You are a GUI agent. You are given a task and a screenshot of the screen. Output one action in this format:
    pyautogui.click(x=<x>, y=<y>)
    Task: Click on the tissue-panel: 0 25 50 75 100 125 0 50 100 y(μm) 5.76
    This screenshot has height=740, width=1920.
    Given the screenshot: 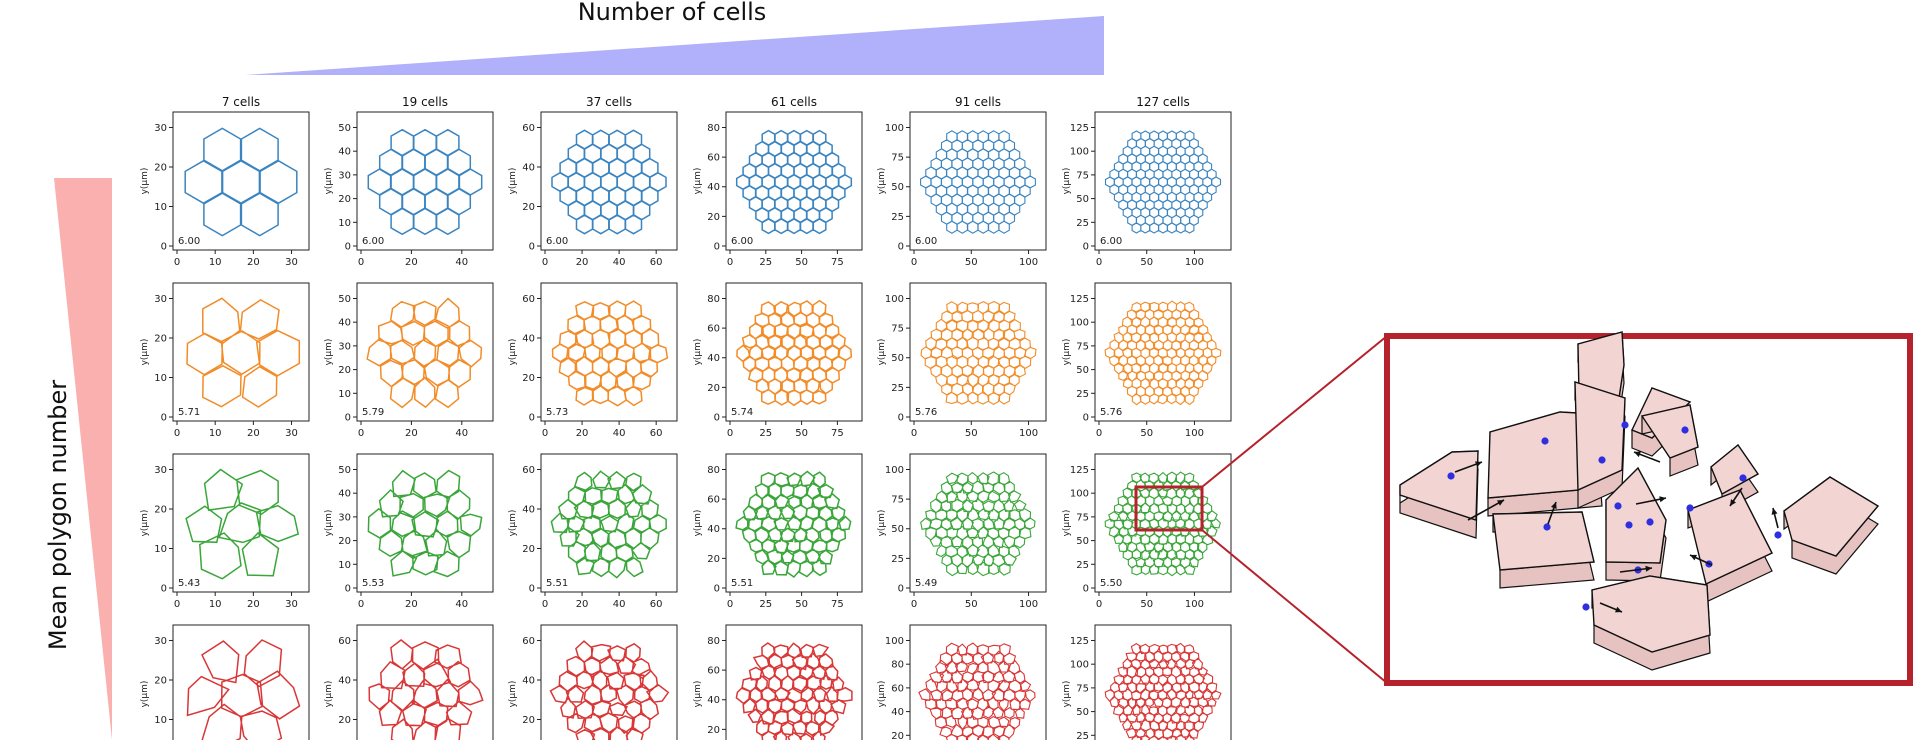 What is the action you would take?
    pyautogui.click(x=1147, y=360)
    